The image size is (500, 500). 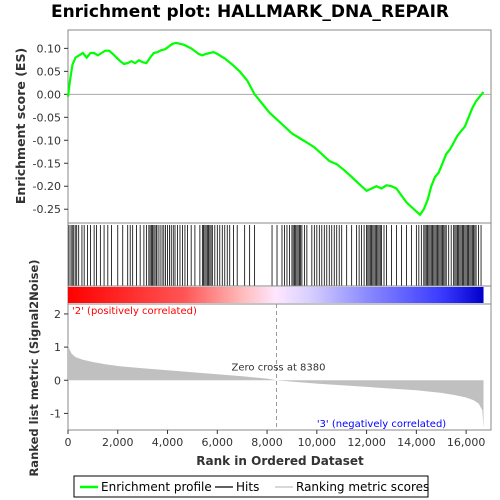 What do you see at coordinates (47, 209) in the screenshot?
I see `enrichment-y-tick-label: -0.25` at bounding box center [47, 209].